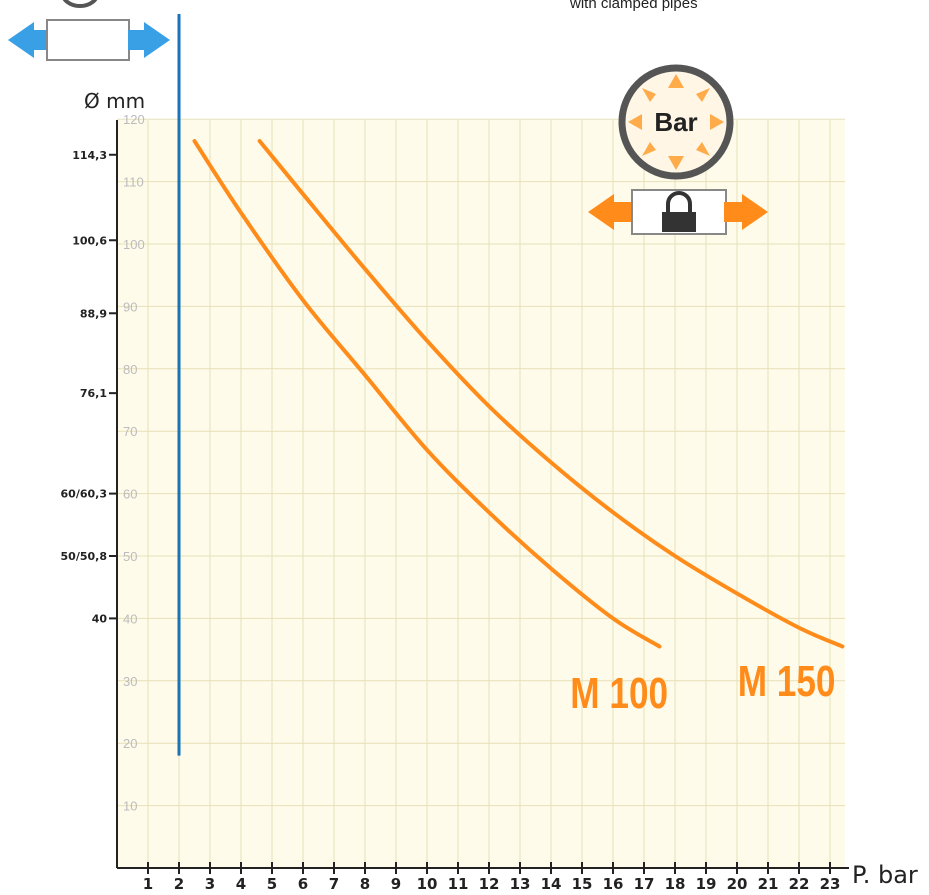  Describe the element at coordinates (830, 884) in the screenshot. I see `x-tick-label-23: 23` at that location.